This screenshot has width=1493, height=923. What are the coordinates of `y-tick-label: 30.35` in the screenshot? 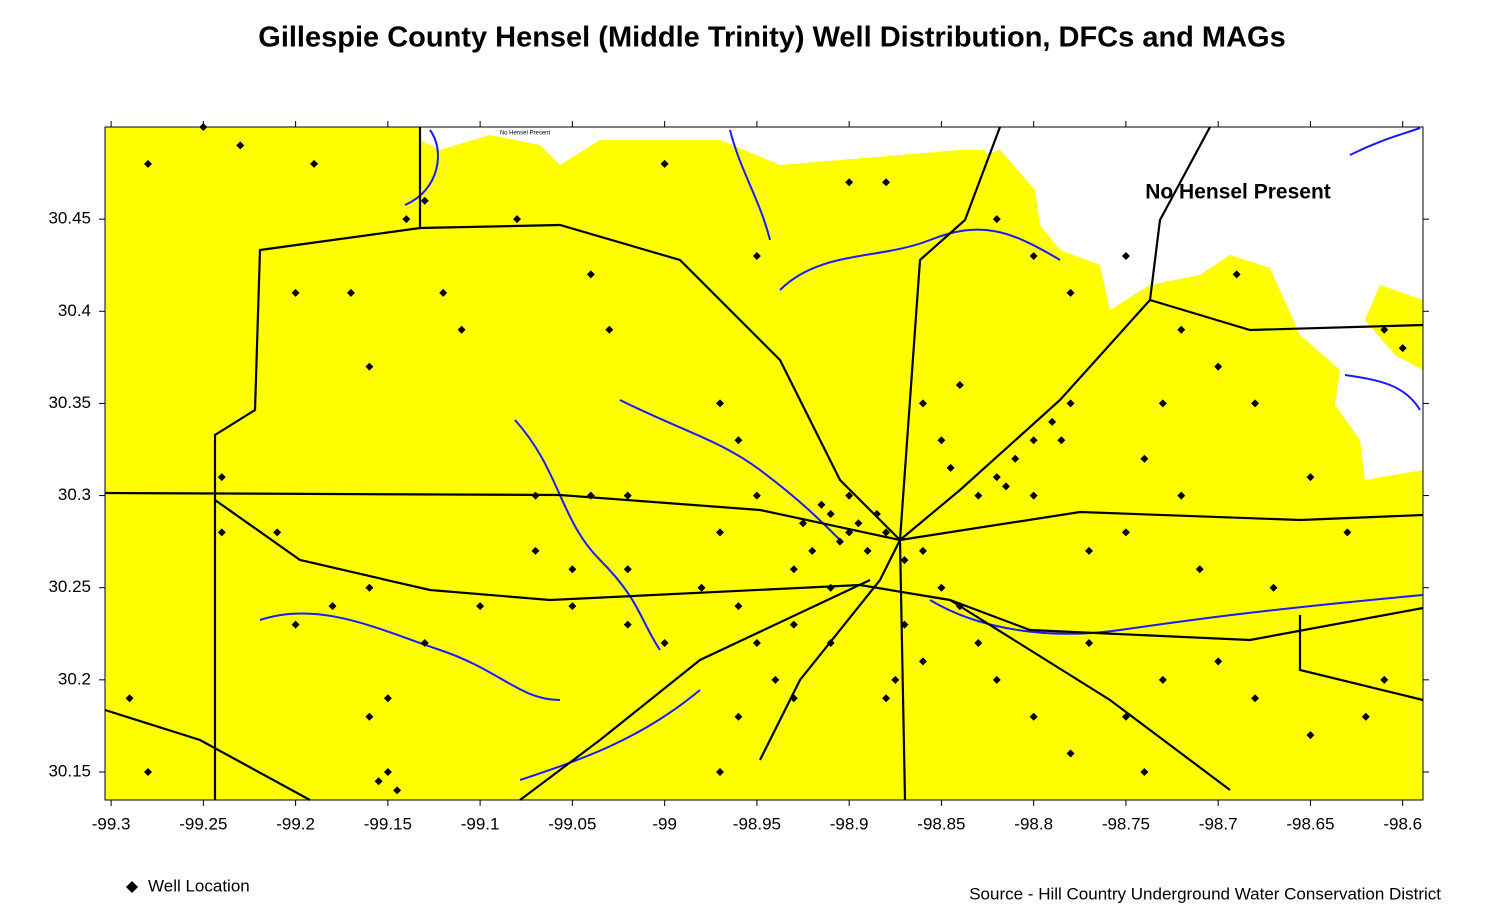 It's located at (69, 402).